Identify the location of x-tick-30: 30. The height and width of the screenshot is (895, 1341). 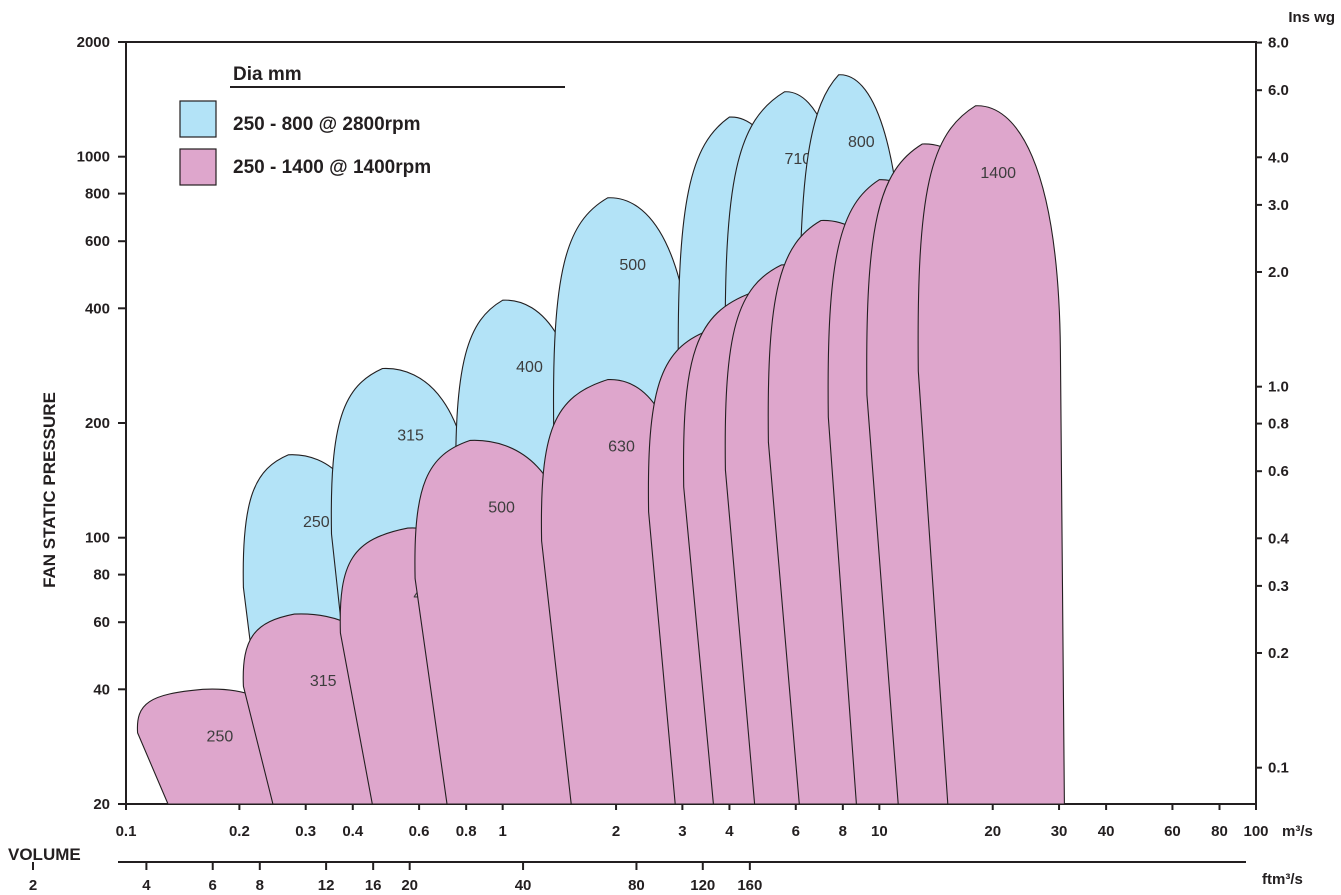
(1059, 831).